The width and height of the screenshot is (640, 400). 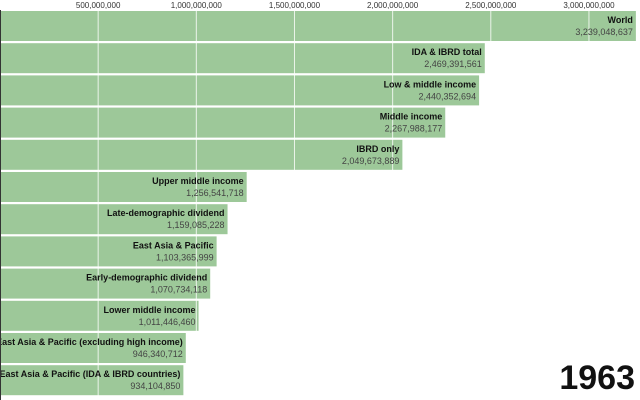 What do you see at coordinates (447, 52) in the screenshot?
I see `bar-label: IDA & IBRD total` at bounding box center [447, 52].